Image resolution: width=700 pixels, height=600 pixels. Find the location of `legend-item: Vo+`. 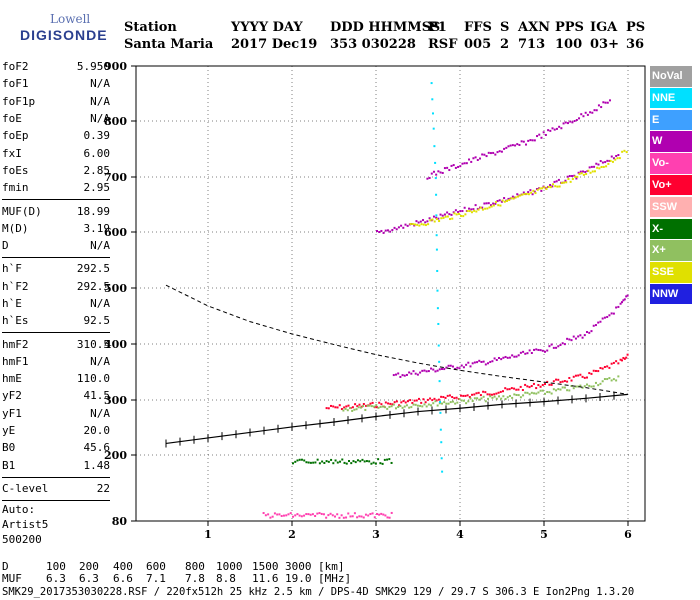

legend-item: Vo+ is located at coordinates (671, 185).